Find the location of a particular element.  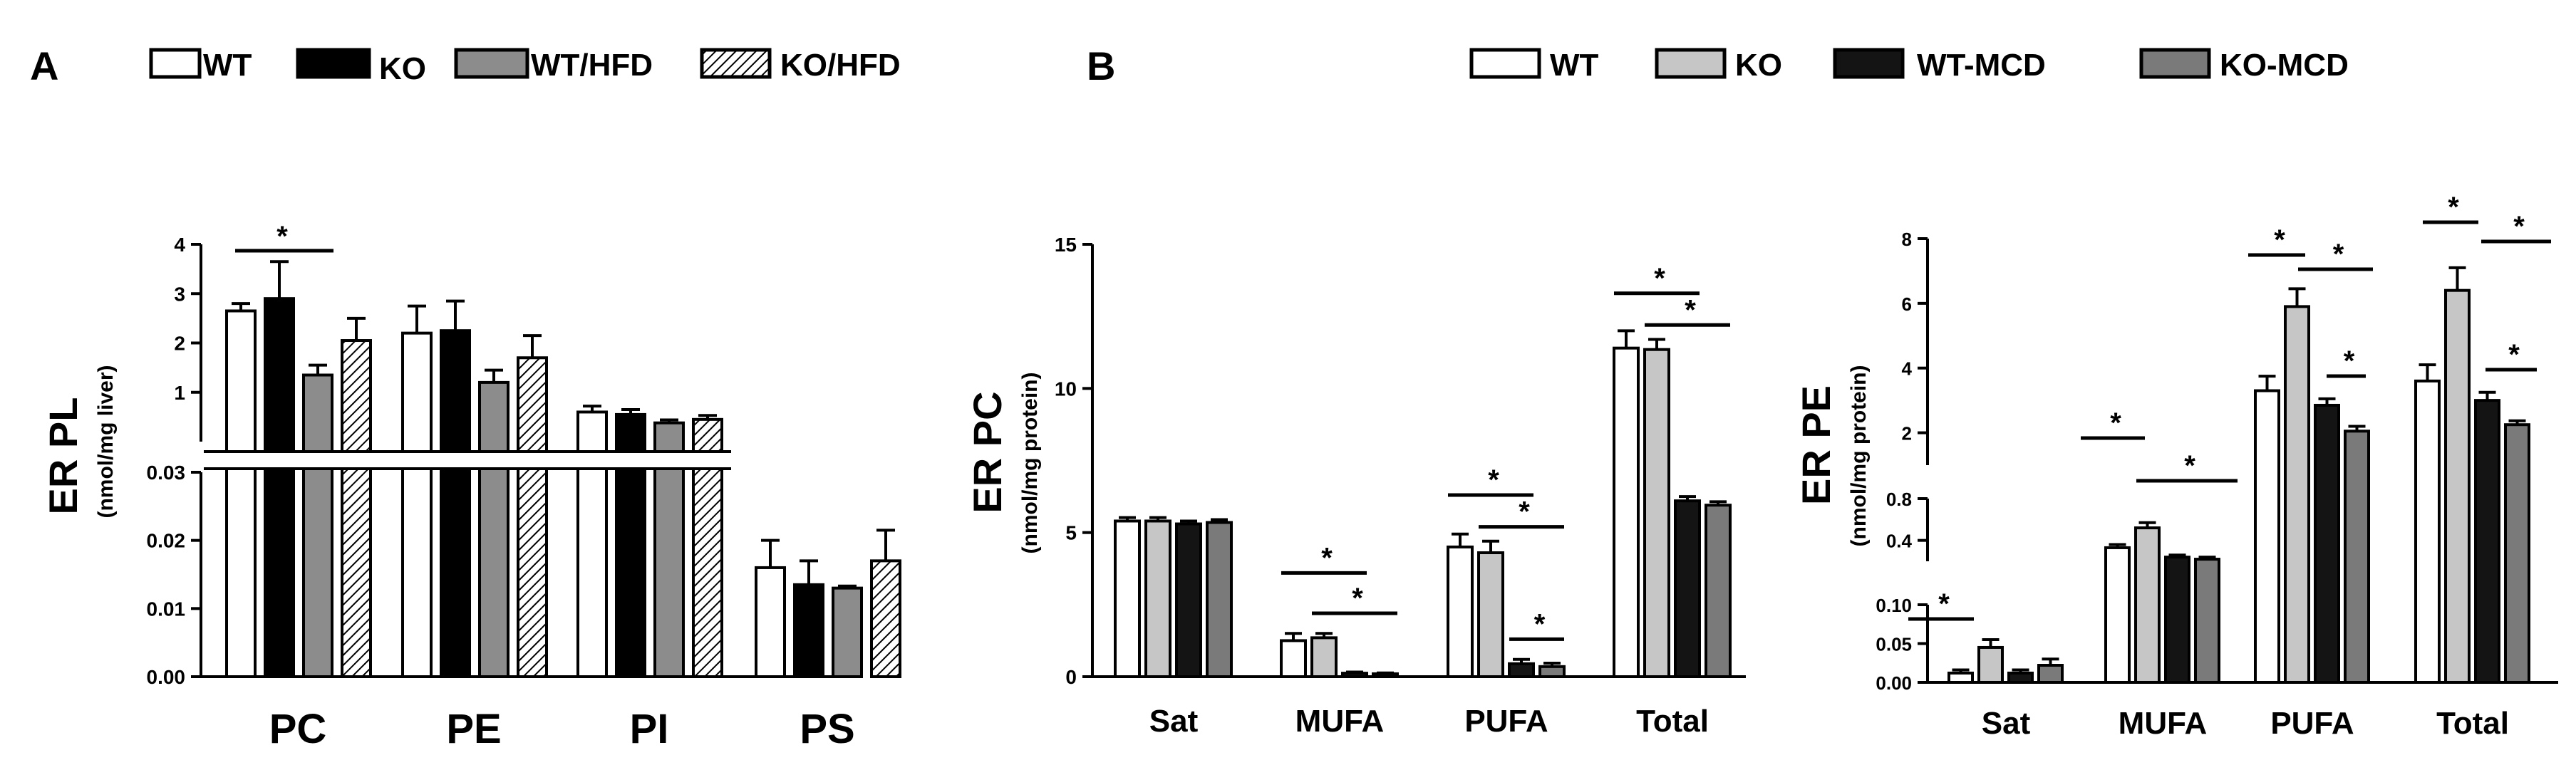

chart-b2-ylabel-sub: (nmol/mg protein) is located at coordinates (1859, 456).